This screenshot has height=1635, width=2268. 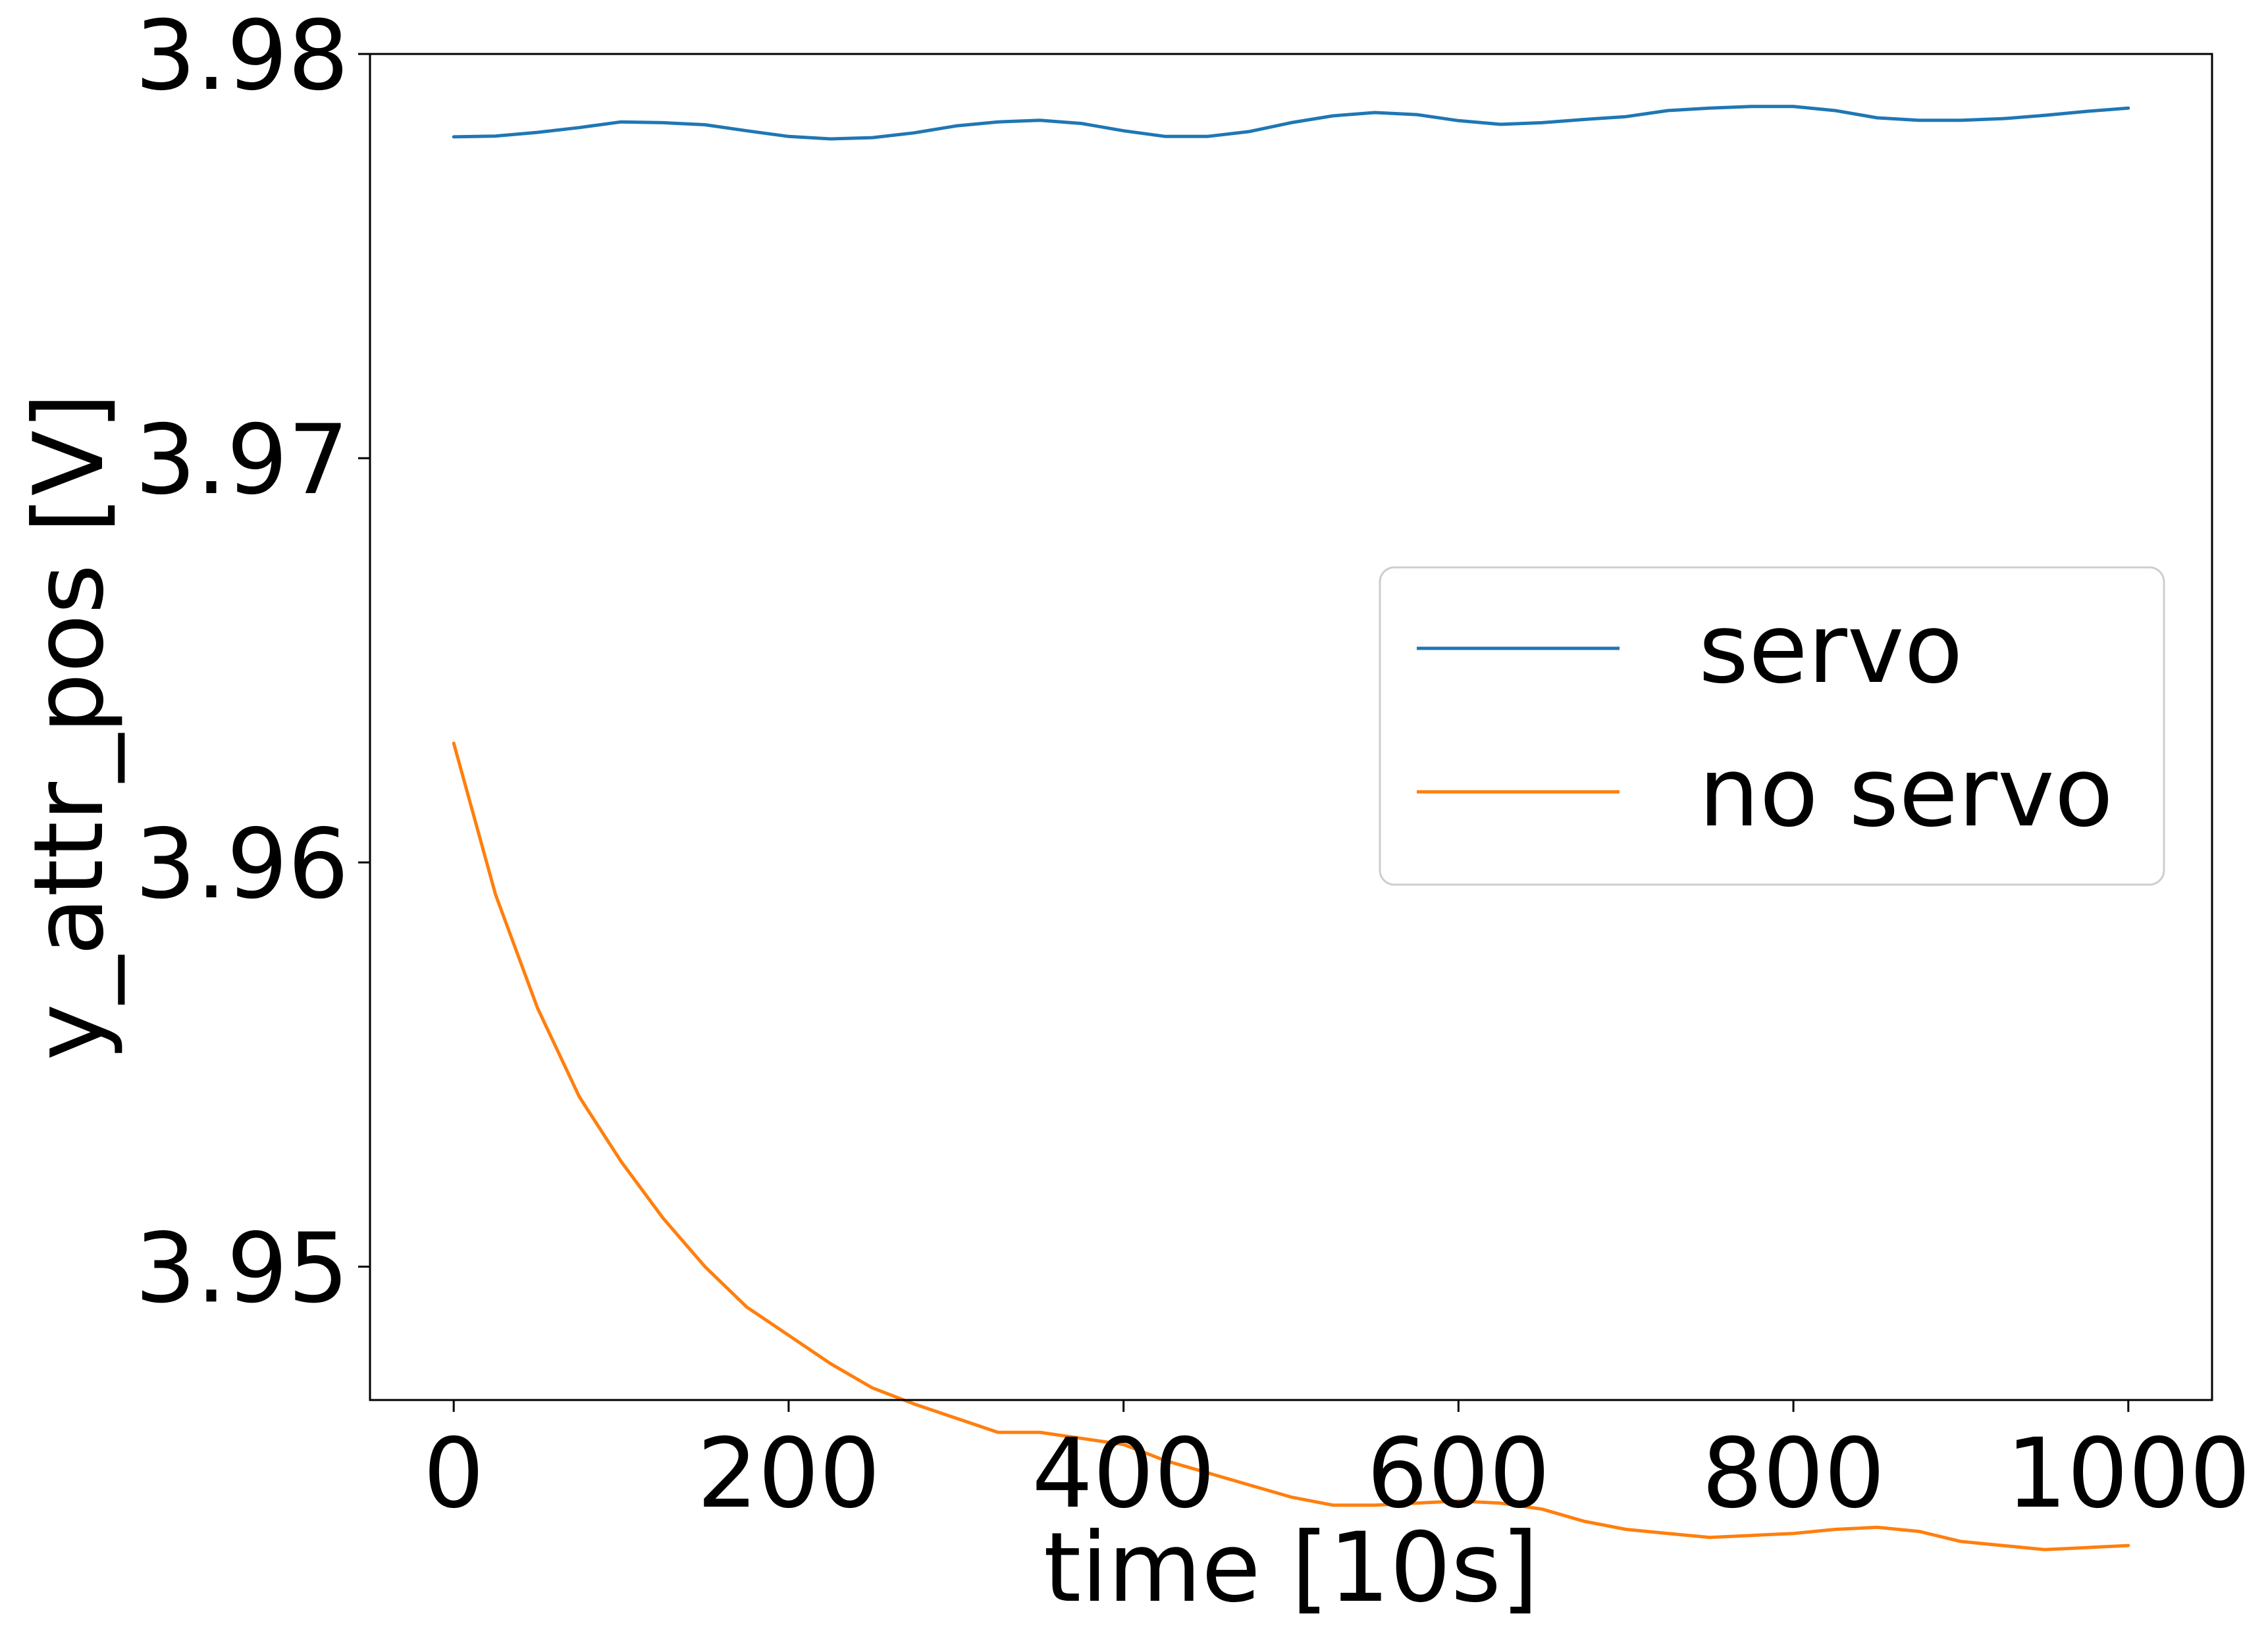 I want to click on x-tick-label: 0, so click(x=454, y=1474).